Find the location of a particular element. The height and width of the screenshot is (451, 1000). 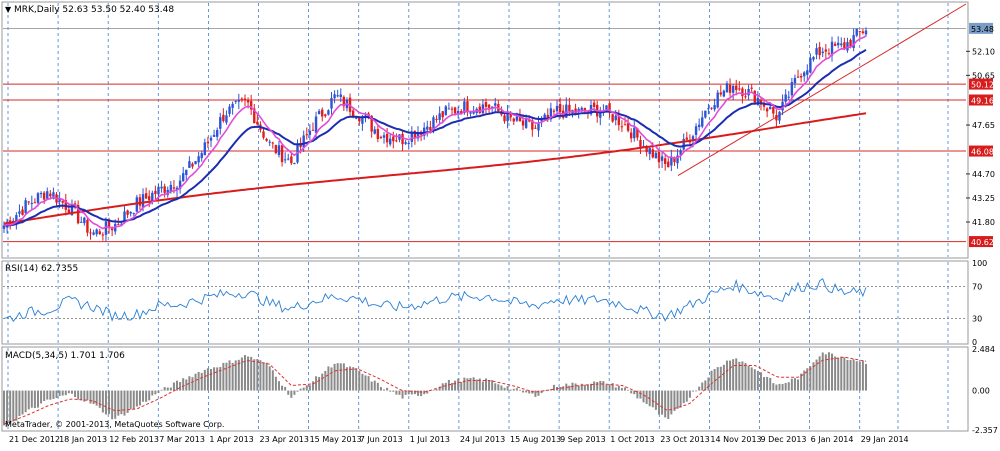

level-tag-text: 40.62 is located at coordinates (982, 242).